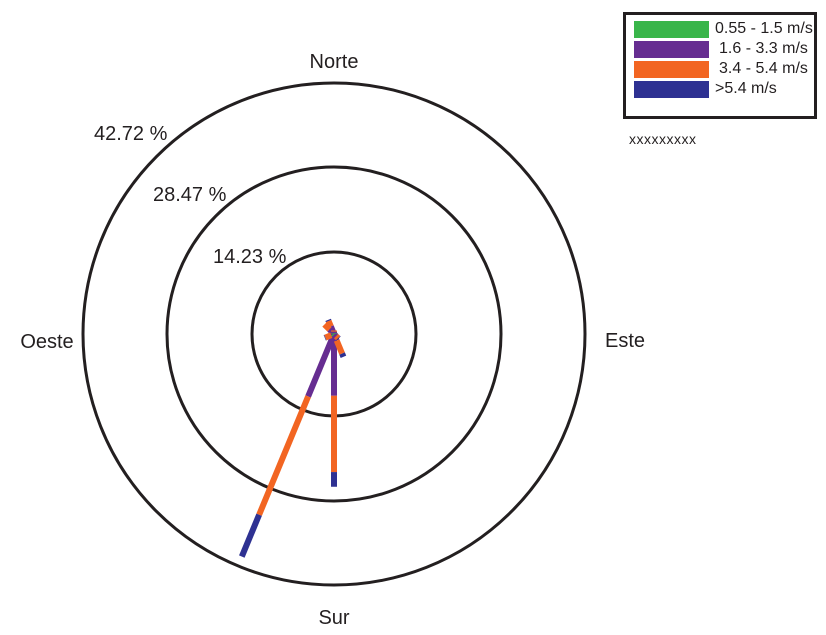 This screenshot has height=635, width=826. What do you see at coordinates (333, 618) in the screenshot?
I see `direction-south-label: Sur` at bounding box center [333, 618].